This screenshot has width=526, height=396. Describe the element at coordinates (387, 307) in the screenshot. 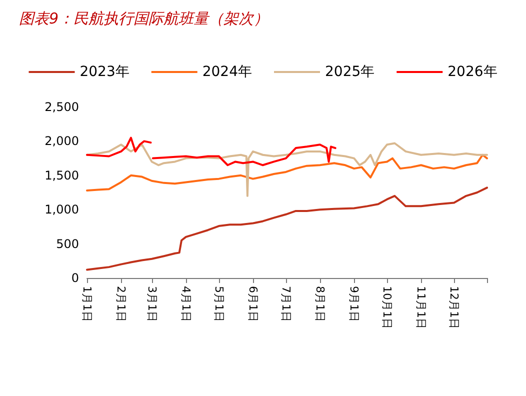

I see `x-tick-label: 10月1日` at that location.